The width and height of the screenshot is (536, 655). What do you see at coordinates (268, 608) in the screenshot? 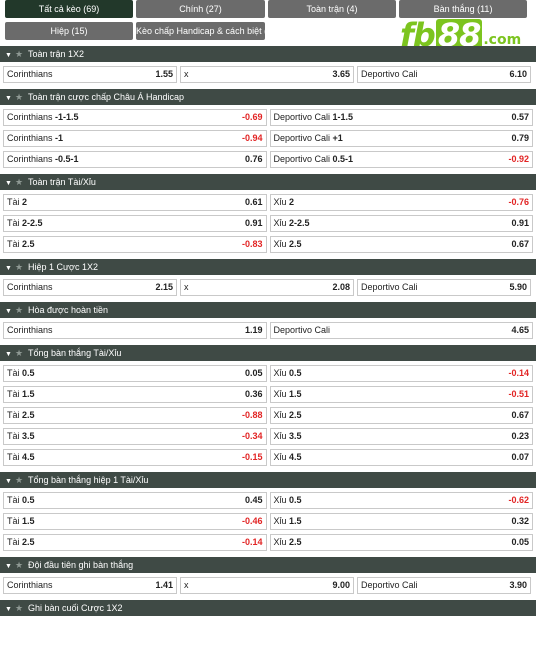
I see `market-section-header: ▼ ★ Ghi bàn cuối Cược 1X2` at bounding box center [268, 608].